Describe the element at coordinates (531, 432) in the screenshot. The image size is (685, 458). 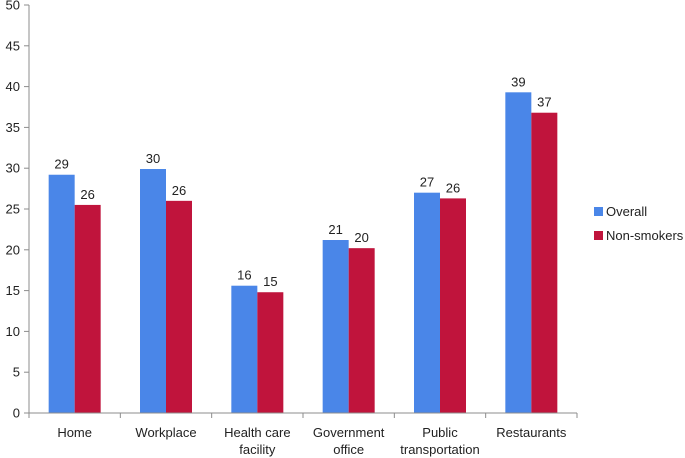
I see `x-category-label: Restaurants` at that location.